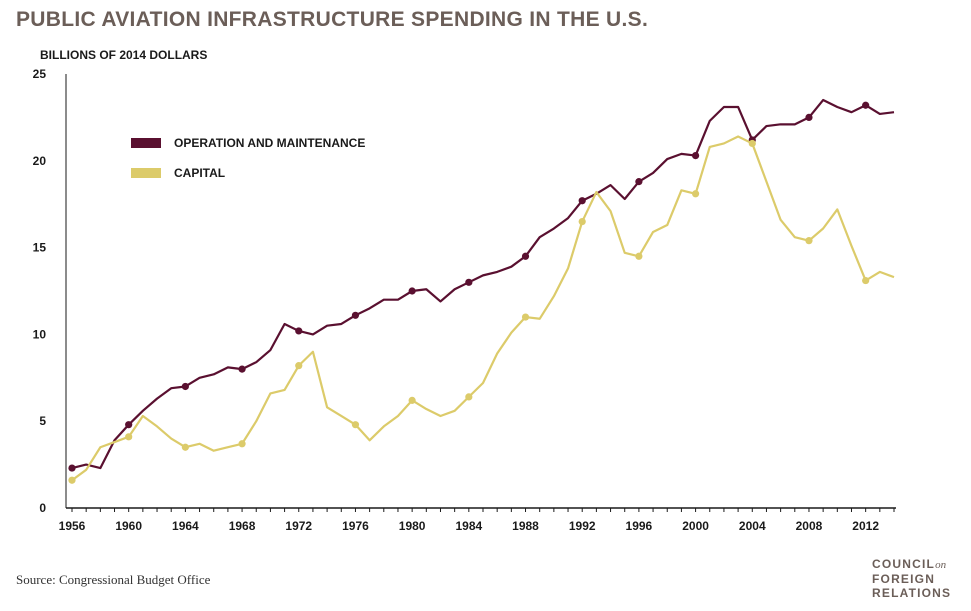 Image resolution: width=971 pixels, height=611 pixels. Describe the element at coordinates (40, 161) in the screenshot. I see `y-tick-label: 20` at that location.